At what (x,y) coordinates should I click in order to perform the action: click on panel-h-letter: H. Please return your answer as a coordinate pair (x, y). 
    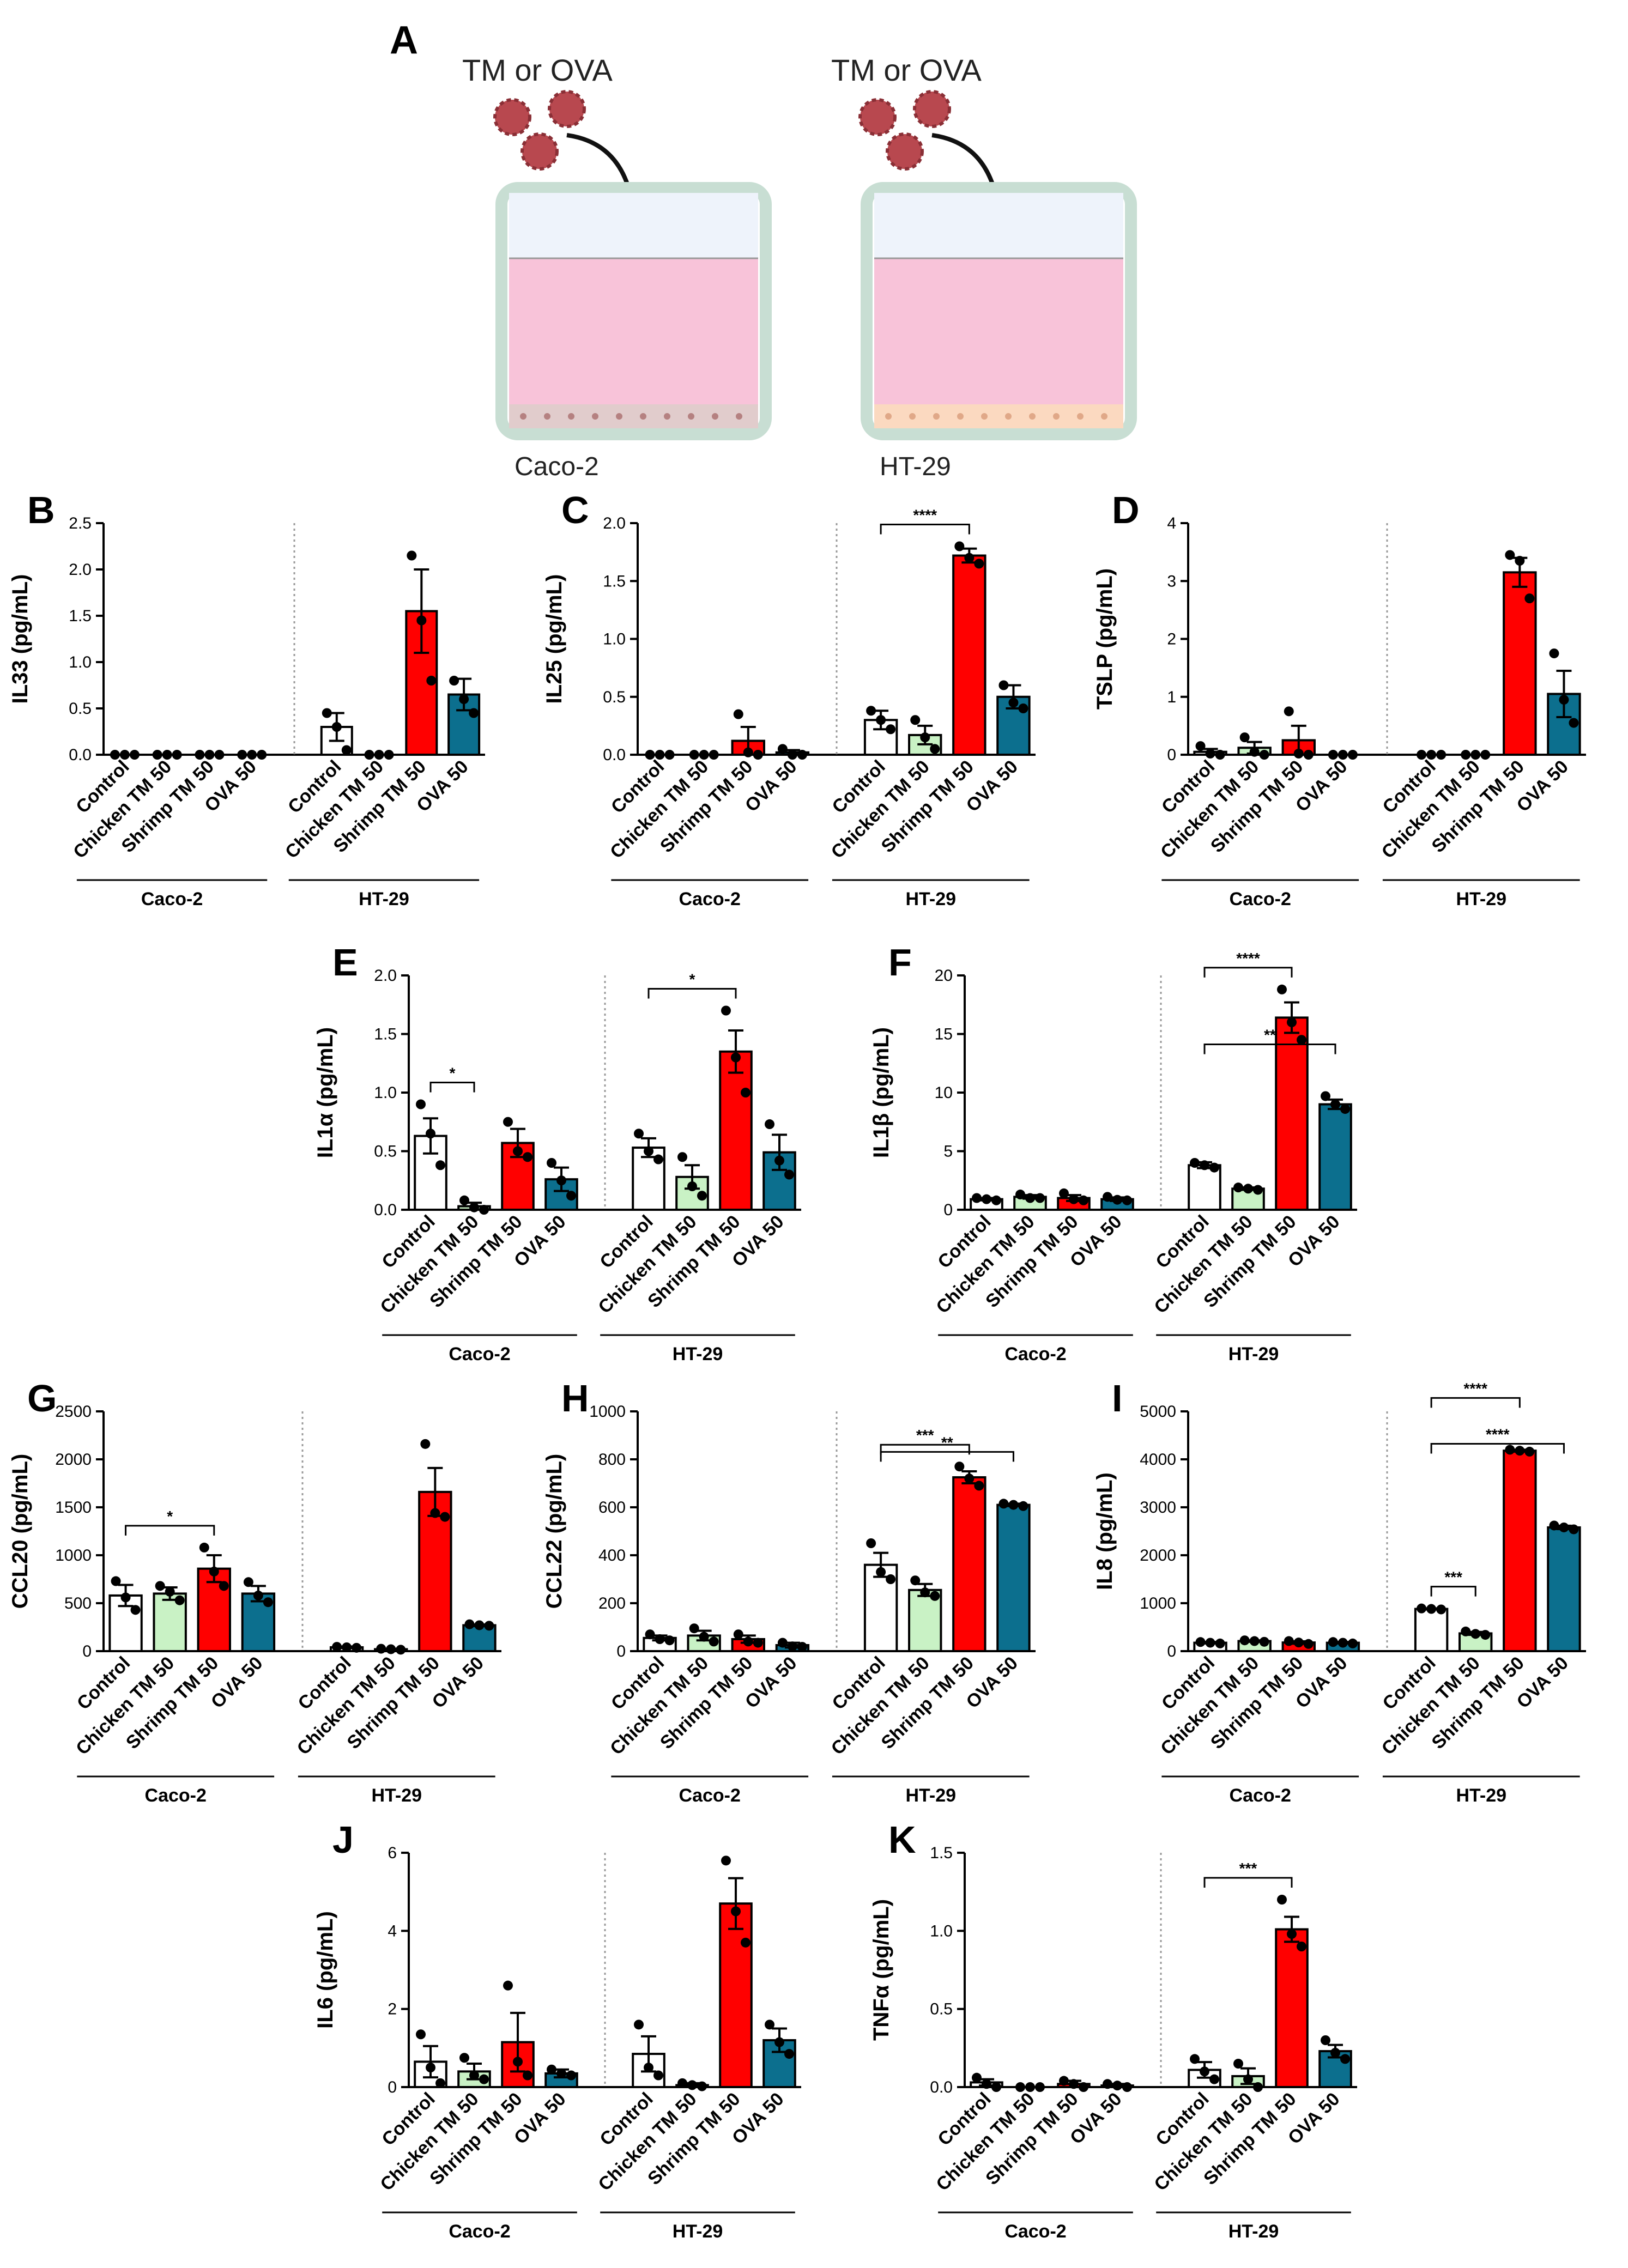
    Looking at the image, I should click on (575, 1398).